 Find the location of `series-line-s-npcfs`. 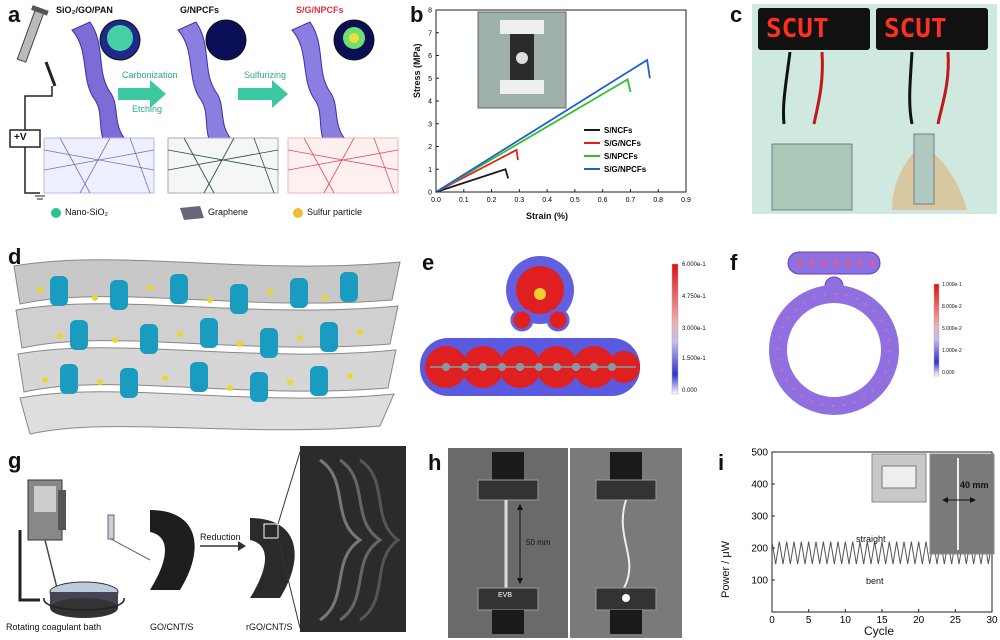

series-line-s-npcfs is located at coordinates (533, 135).